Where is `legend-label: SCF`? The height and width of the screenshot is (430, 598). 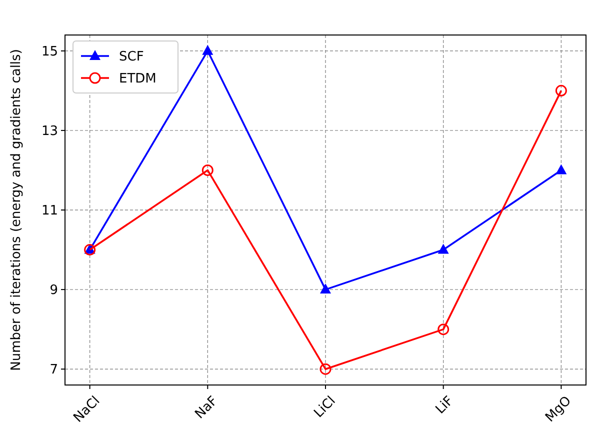
legend-label: SCF is located at coordinates (131, 57).